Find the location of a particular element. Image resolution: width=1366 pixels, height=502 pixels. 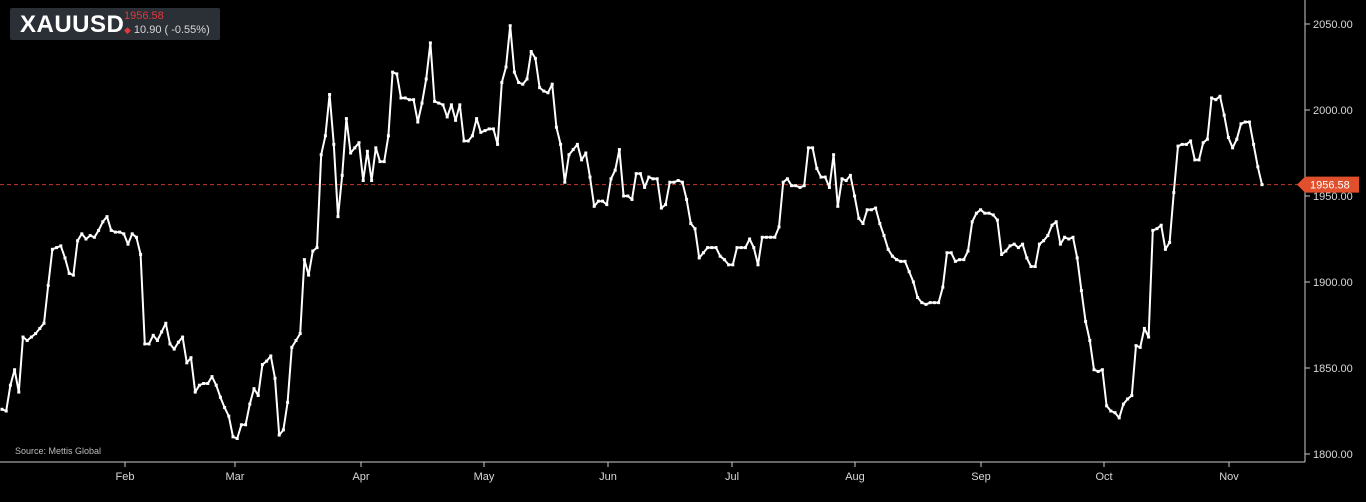

x-tick-label: Apr is located at coordinates (360, 477).